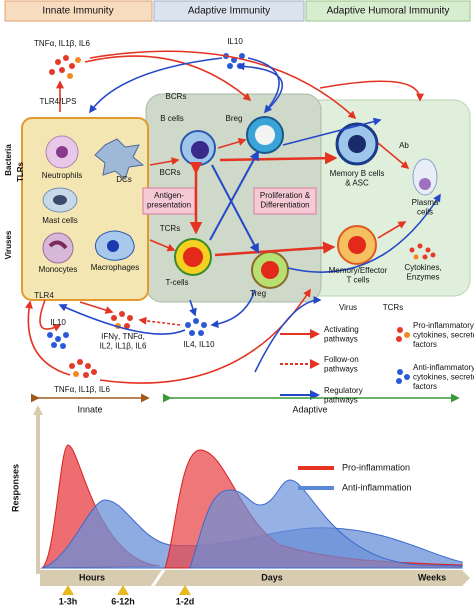 This screenshot has height=608, width=474. Describe the element at coordinates (341, 359) in the screenshot. I see `follow-label: Follow-on` at that location.